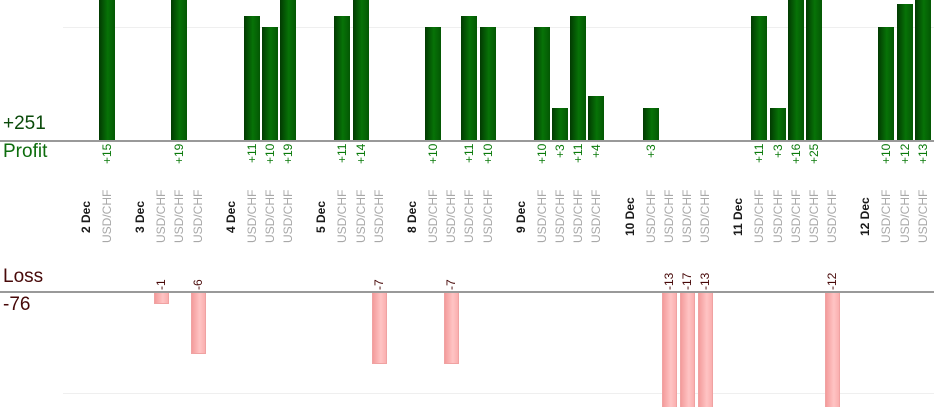 The image size is (934, 420). Describe the element at coordinates (520, 216) in the screenshot. I see `date-label: 9 Dec` at that location.